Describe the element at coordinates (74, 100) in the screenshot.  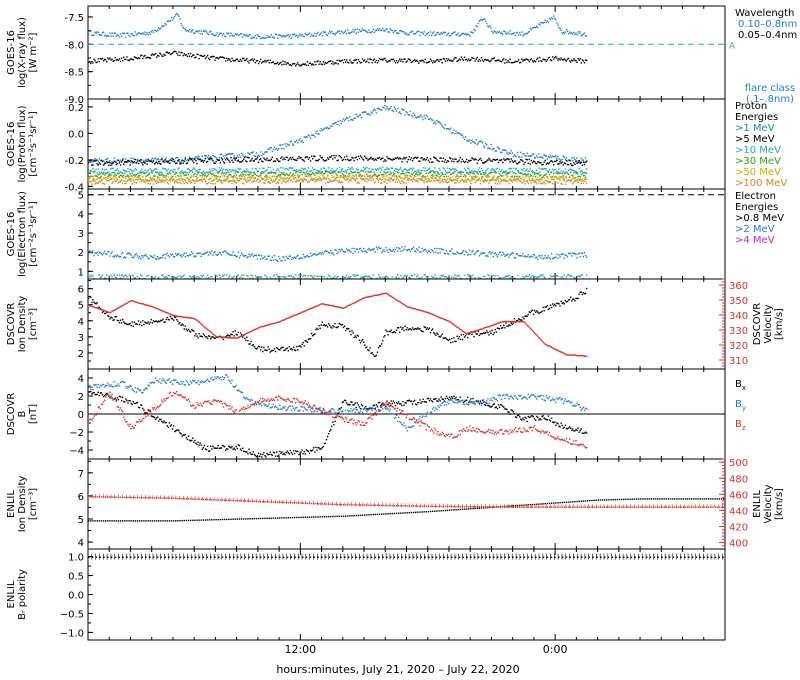
I see `y-tick-label: -9.0` at that location.